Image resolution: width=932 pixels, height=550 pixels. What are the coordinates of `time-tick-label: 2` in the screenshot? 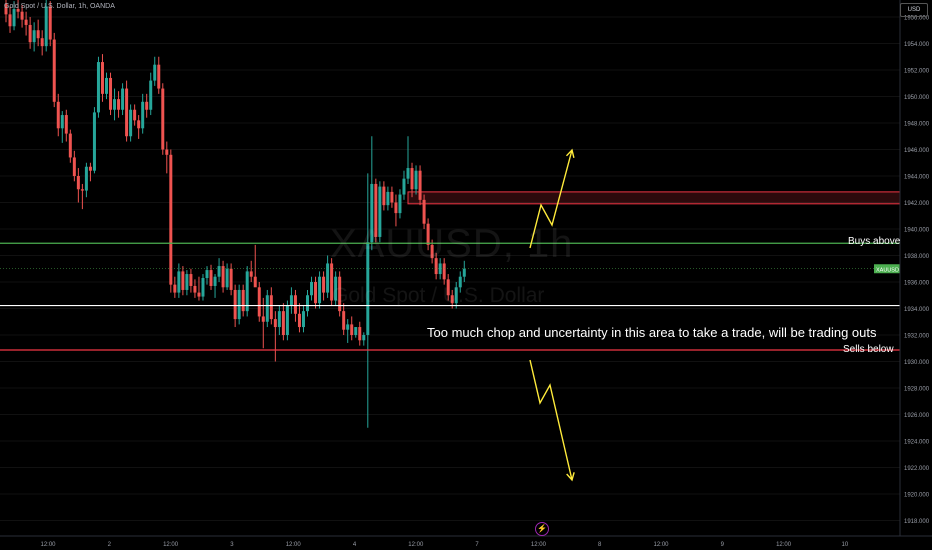 It's located at (110, 545).